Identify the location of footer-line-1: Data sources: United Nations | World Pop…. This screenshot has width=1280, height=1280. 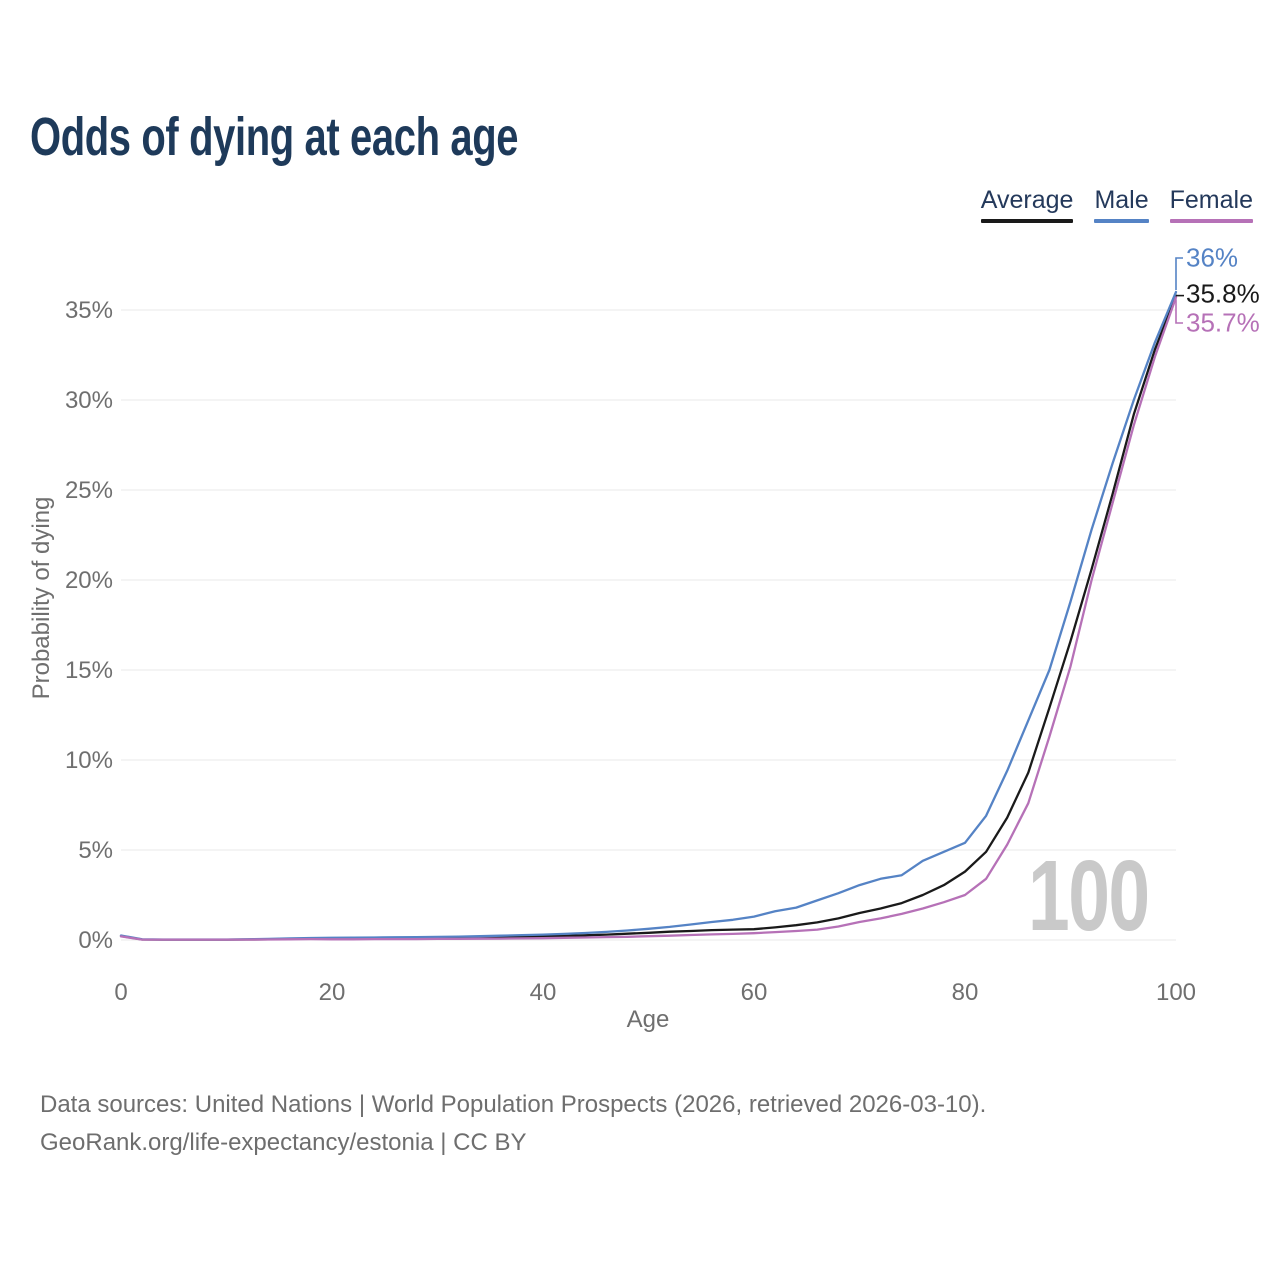
(513, 1104).